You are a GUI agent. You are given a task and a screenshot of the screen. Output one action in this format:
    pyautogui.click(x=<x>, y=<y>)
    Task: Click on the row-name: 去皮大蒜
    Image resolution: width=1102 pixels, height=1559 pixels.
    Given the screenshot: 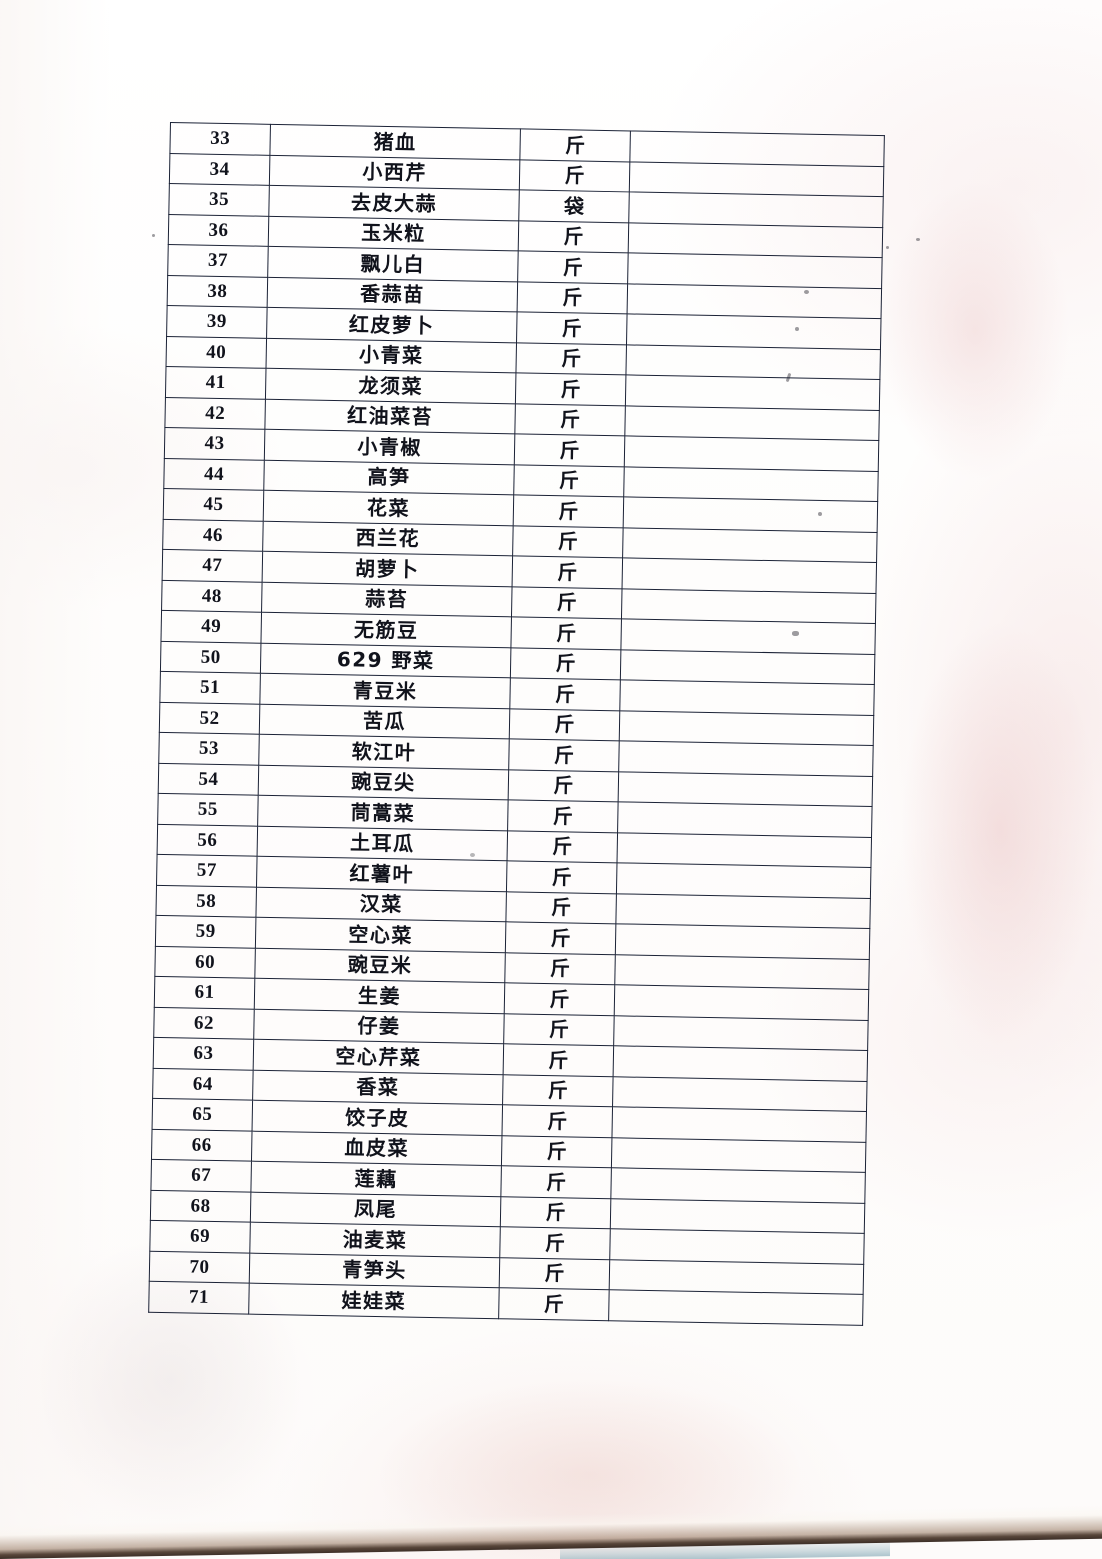 What is the action you would take?
    pyautogui.click(x=394, y=203)
    